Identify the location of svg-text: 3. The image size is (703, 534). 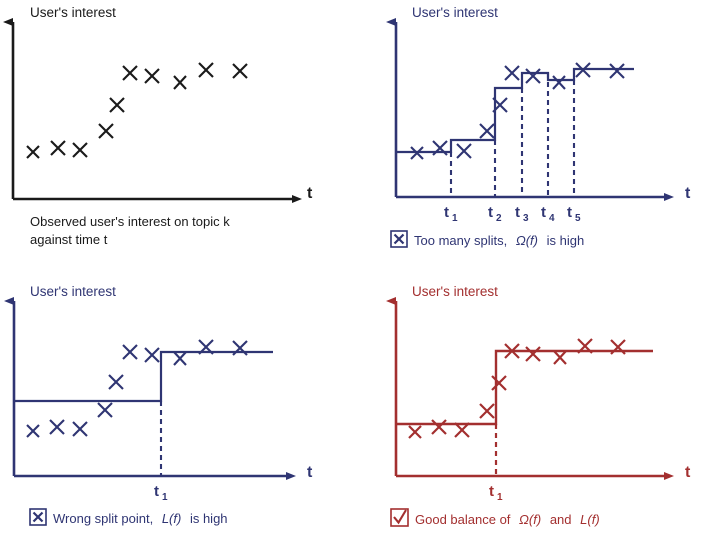
(526, 218).